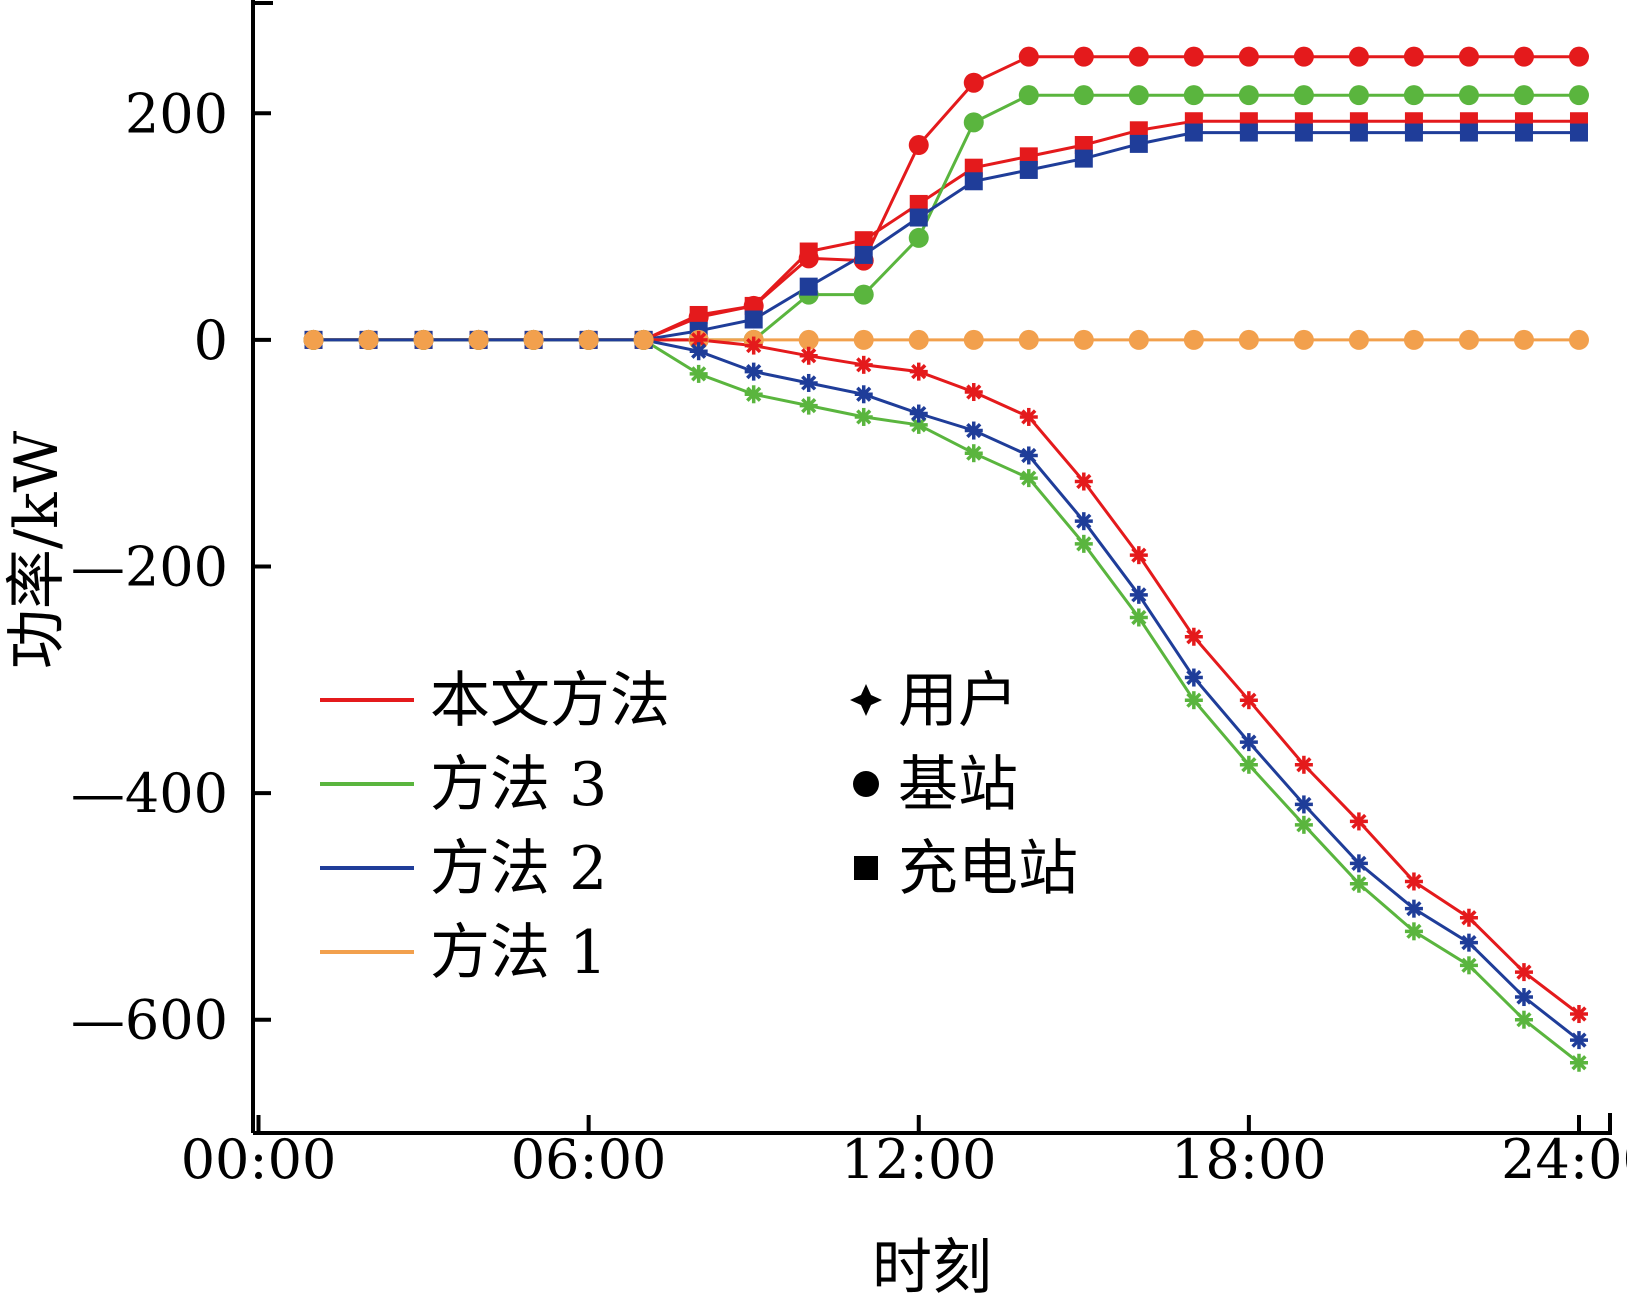 Image resolution: width=1627 pixels, height=1309 pixels. What do you see at coordinates (211, 340) in the screenshot?
I see `y-tick-label: 0` at bounding box center [211, 340].